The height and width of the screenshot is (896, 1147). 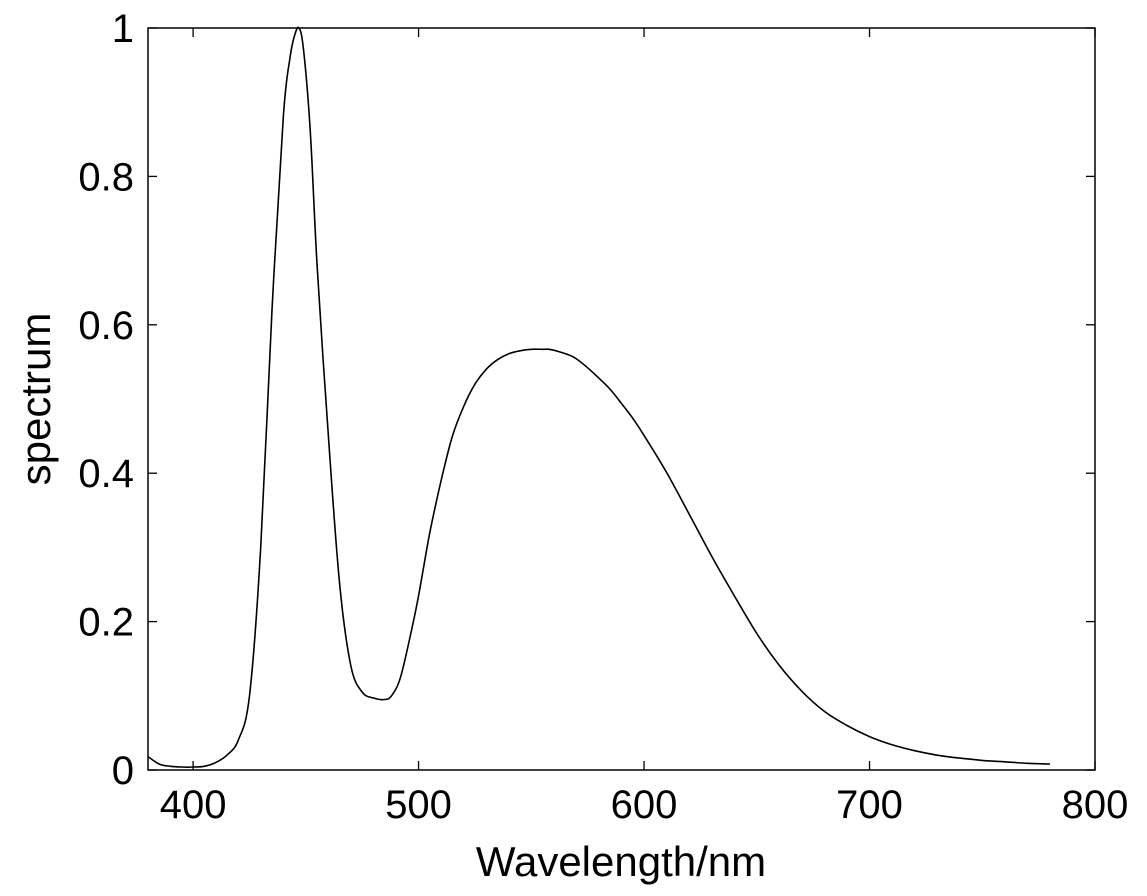 I want to click on y-tick-label: 0, so click(x=123, y=771).